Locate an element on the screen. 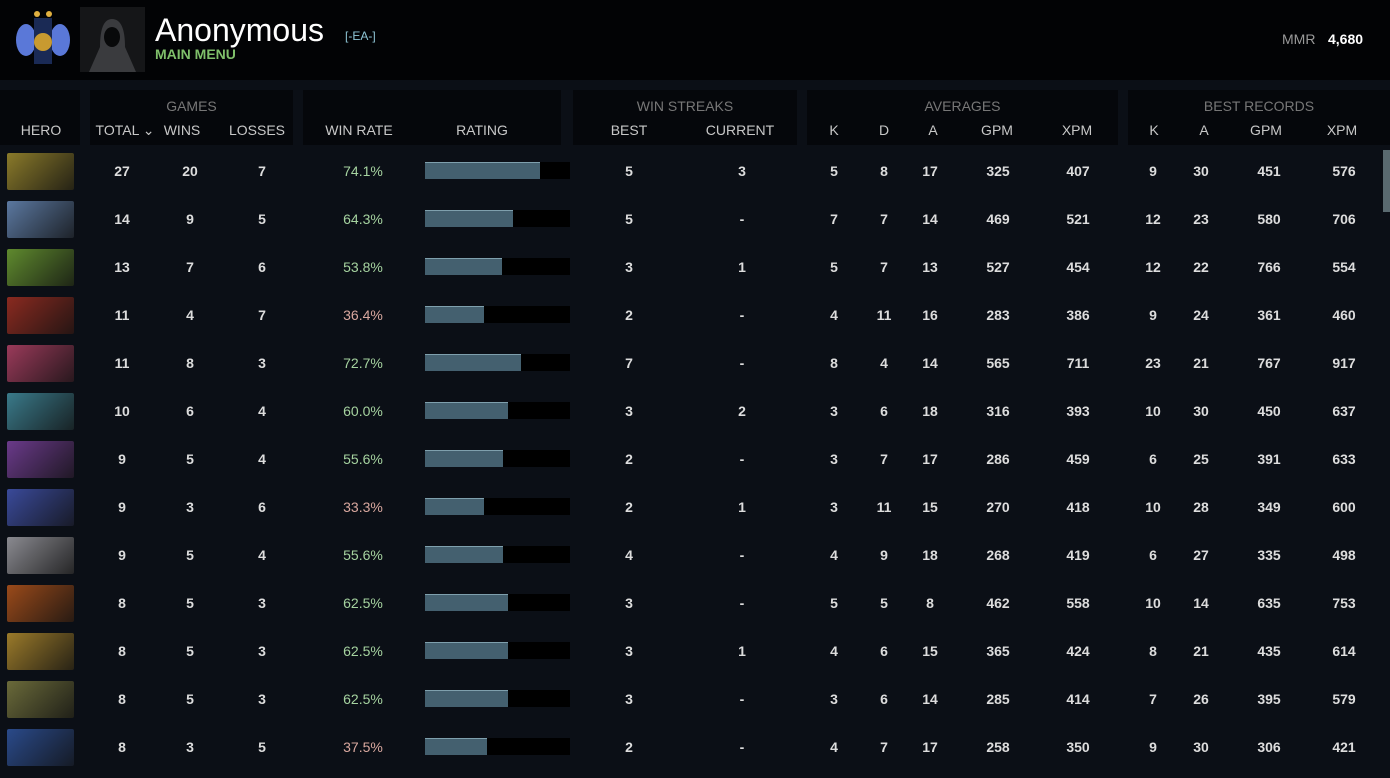 The height and width of the screenshot is (778, 1390). cell-k: 8 is located at coordinates (834, 363).